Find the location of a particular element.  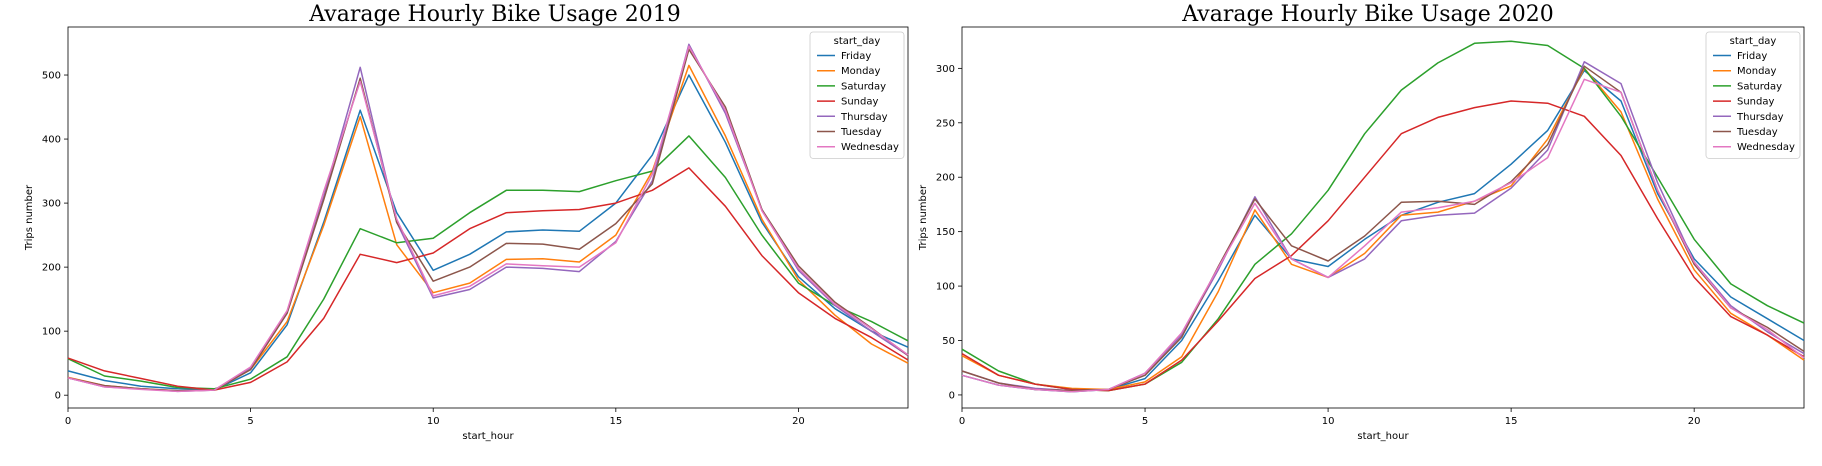

y-tick-label: 400 is located at coordinates (51, 140).